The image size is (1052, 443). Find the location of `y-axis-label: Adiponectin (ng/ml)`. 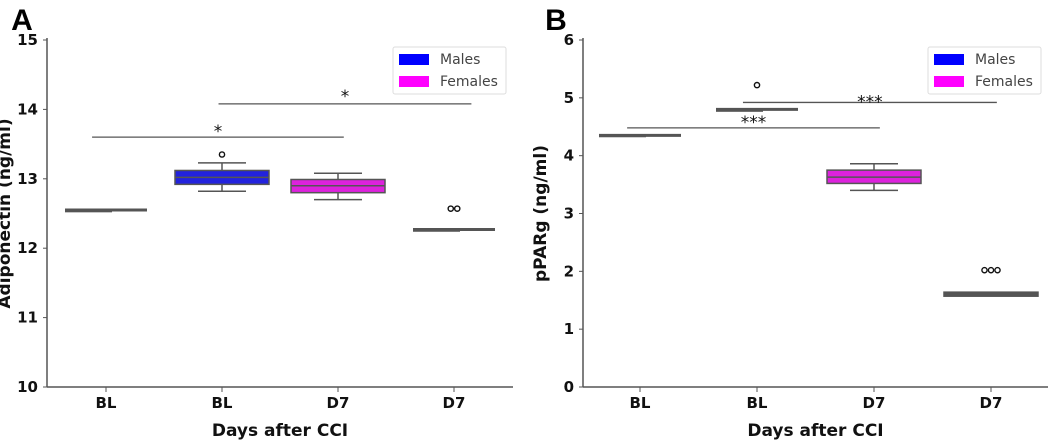

y-axis-label: Adiponectin (ng/ml) is located at coordinates (7, 213).